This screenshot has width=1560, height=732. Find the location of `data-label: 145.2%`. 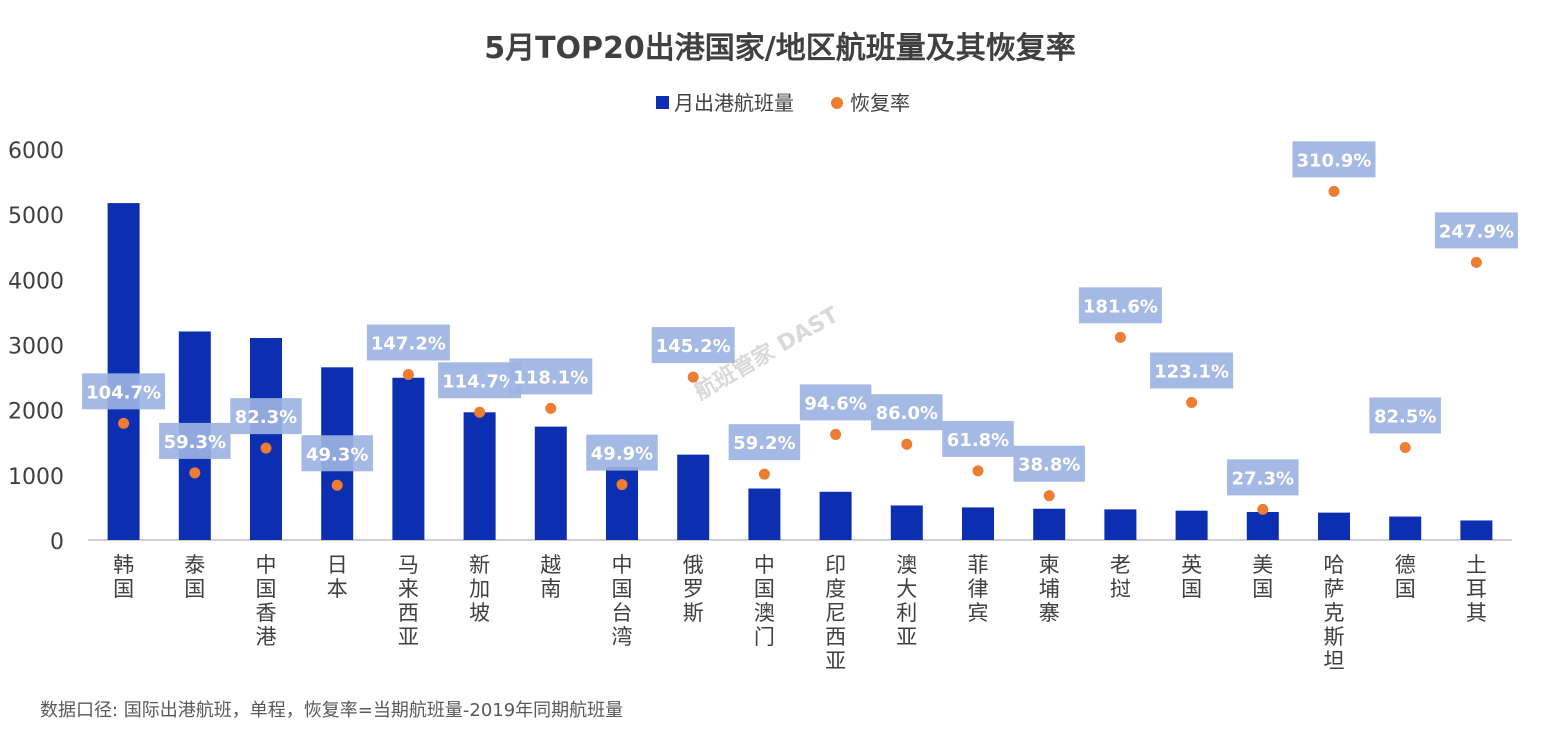

data-label: 145.2% is located at coordinates (693, 346).